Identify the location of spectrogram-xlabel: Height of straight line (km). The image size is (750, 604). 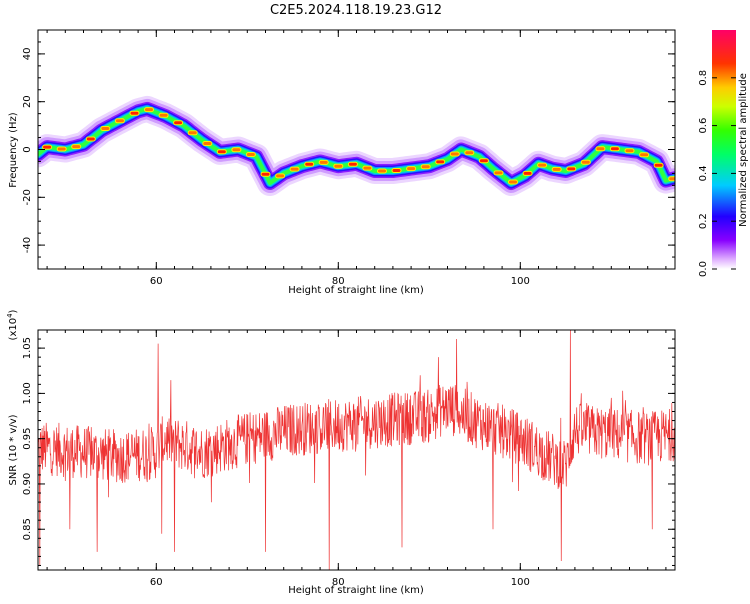
(356, 290).